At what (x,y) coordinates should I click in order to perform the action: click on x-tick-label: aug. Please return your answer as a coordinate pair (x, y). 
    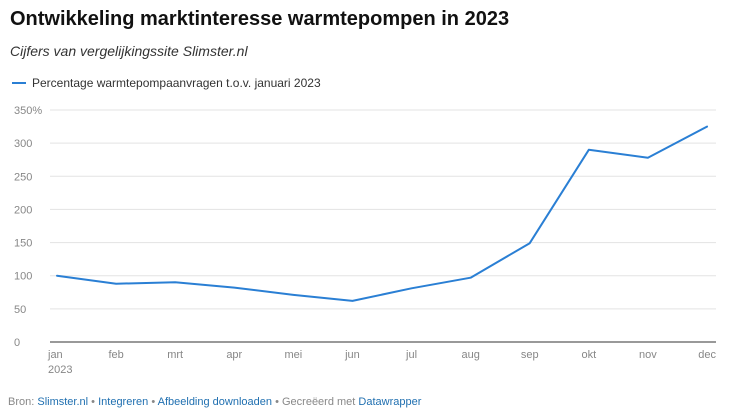
    Looking at the image, I should click on (470, 355).